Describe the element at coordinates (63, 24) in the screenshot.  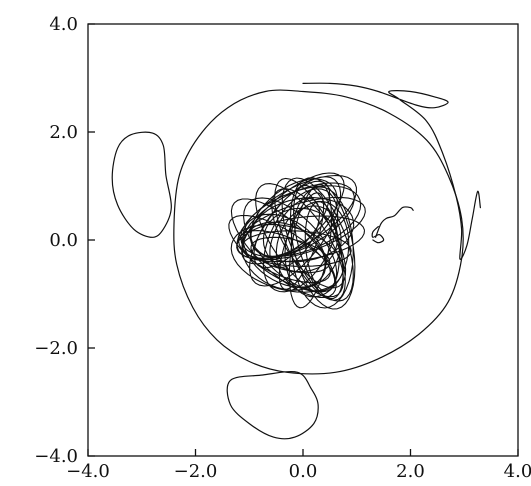
I see `y-tick-label: 4.0` at that location.